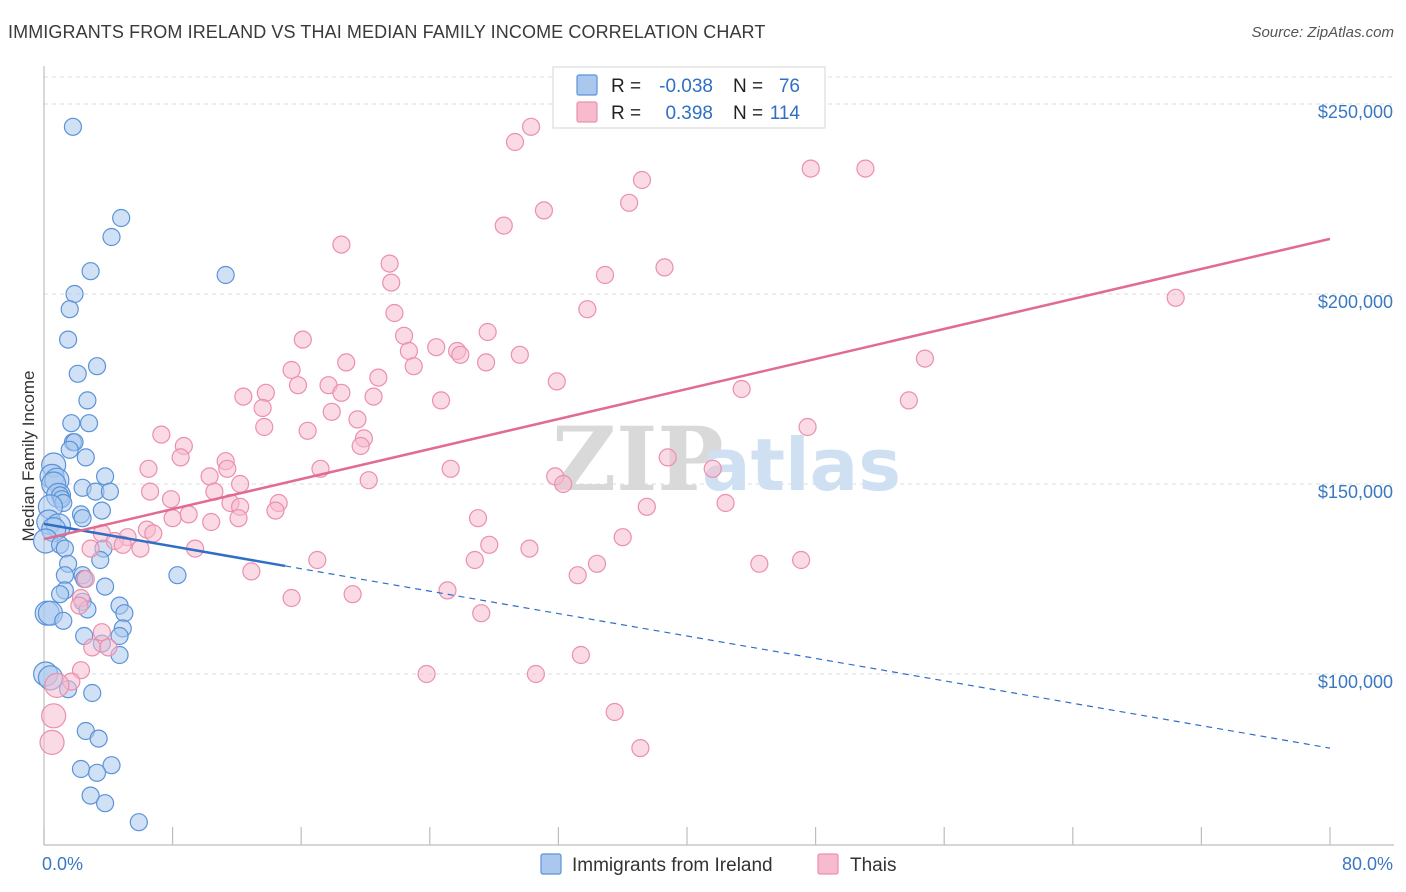 This screenshot has height=892, width=1406. I want to click on x-tick-label-min: 0.0%, so click(62, 864).